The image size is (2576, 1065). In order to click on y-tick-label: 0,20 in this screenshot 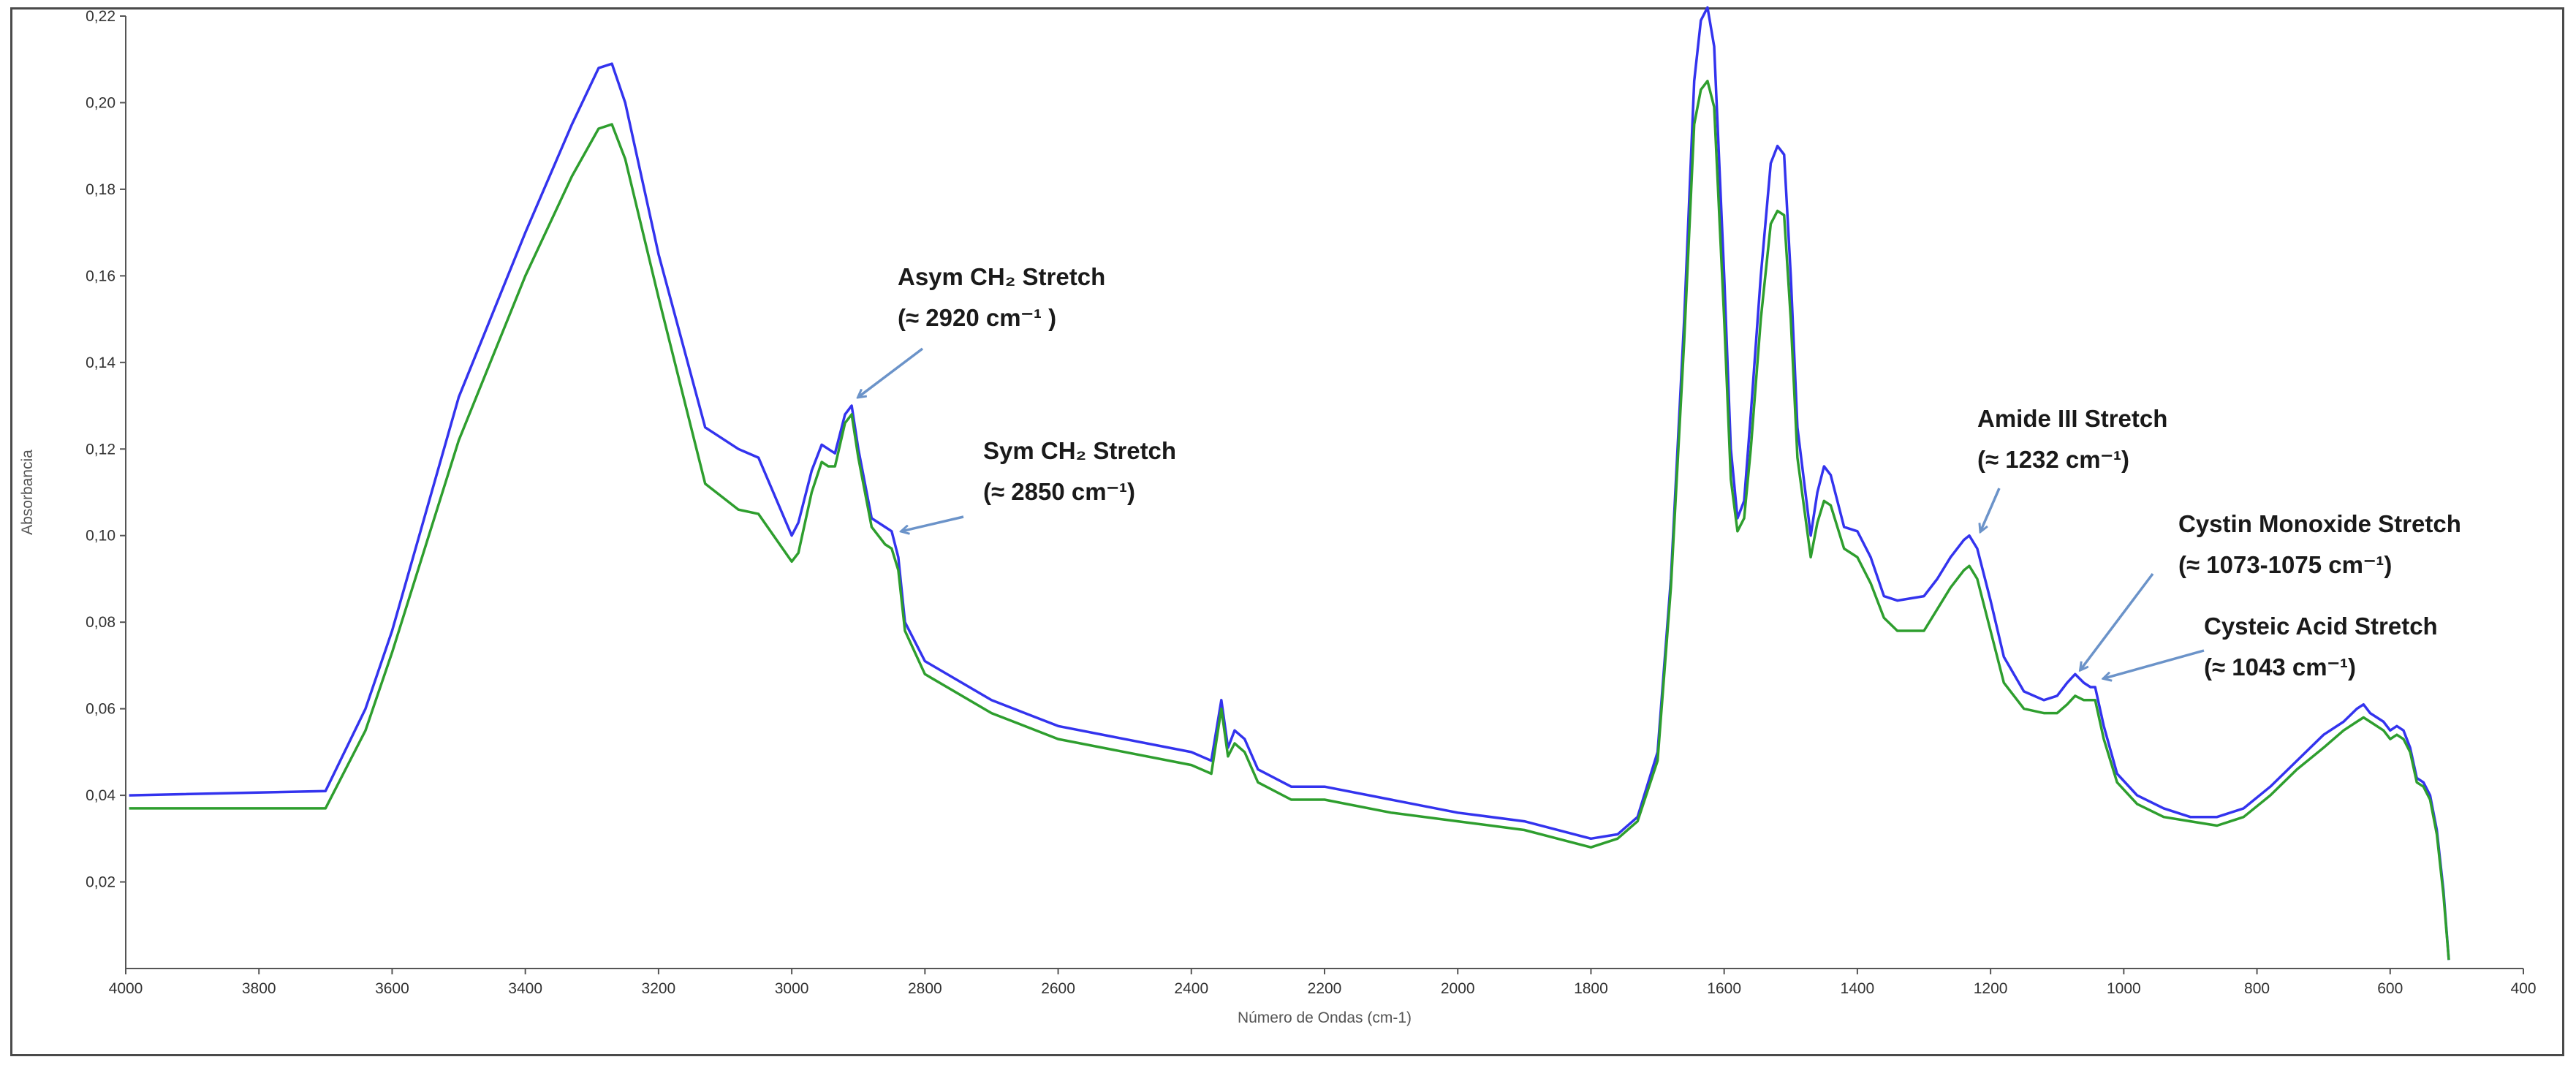, I will do `click(100, 102)`.